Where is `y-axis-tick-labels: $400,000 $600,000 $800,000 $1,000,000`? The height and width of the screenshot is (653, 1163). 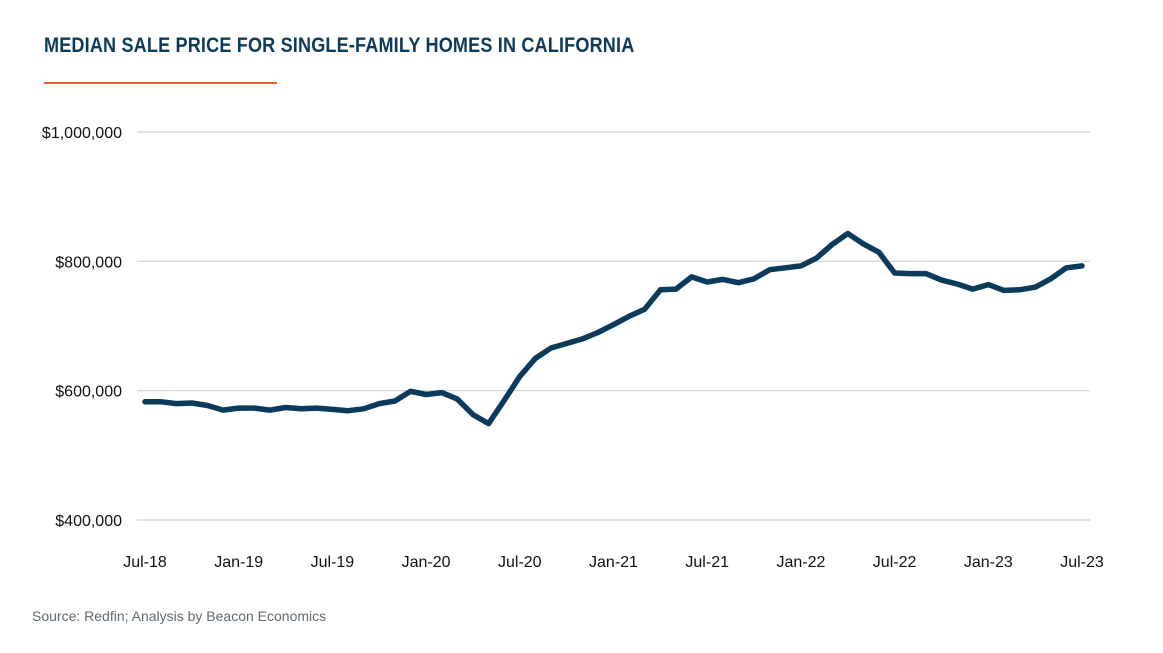
y-axis-tick-labels: $400,000 $600,000 $800,000 $1,000,000 is located at coordinates (82, 327).